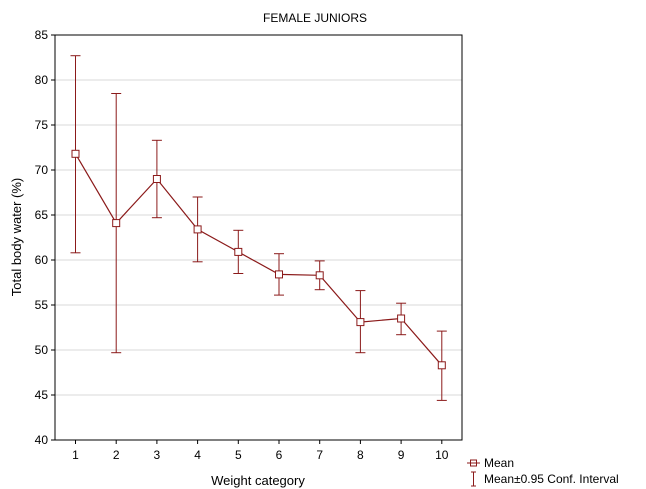  Describe the element at coordinates (42, 260) in the screenshot. I see `y-tick-label: 60` at that location.